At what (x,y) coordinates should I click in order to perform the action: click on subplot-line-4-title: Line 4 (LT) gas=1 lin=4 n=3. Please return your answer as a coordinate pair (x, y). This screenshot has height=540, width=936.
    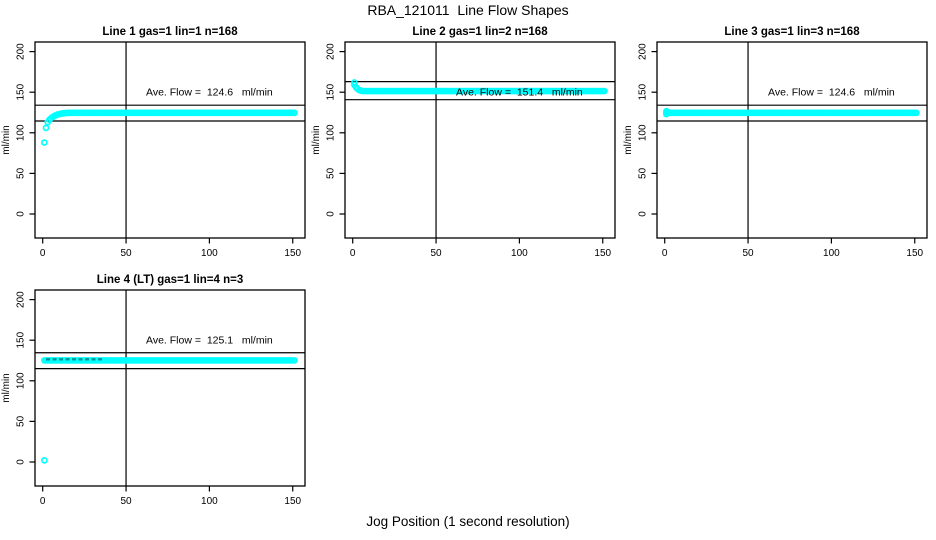
    Looking at the image, I should click on (170, 280).